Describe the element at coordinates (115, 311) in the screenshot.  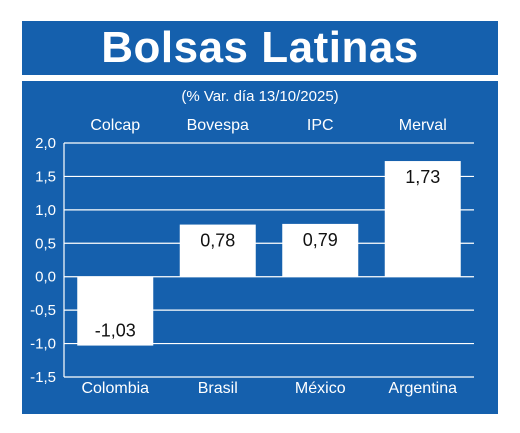
I see `bar-colombia` at that location.